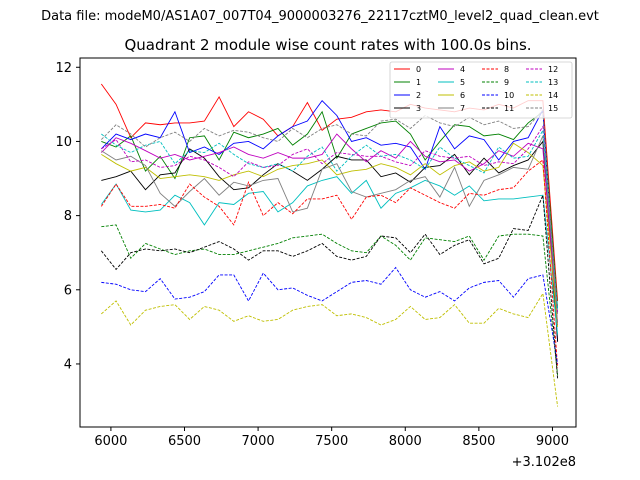  I want to click on y-tick-label: 12, so click(63, 68).